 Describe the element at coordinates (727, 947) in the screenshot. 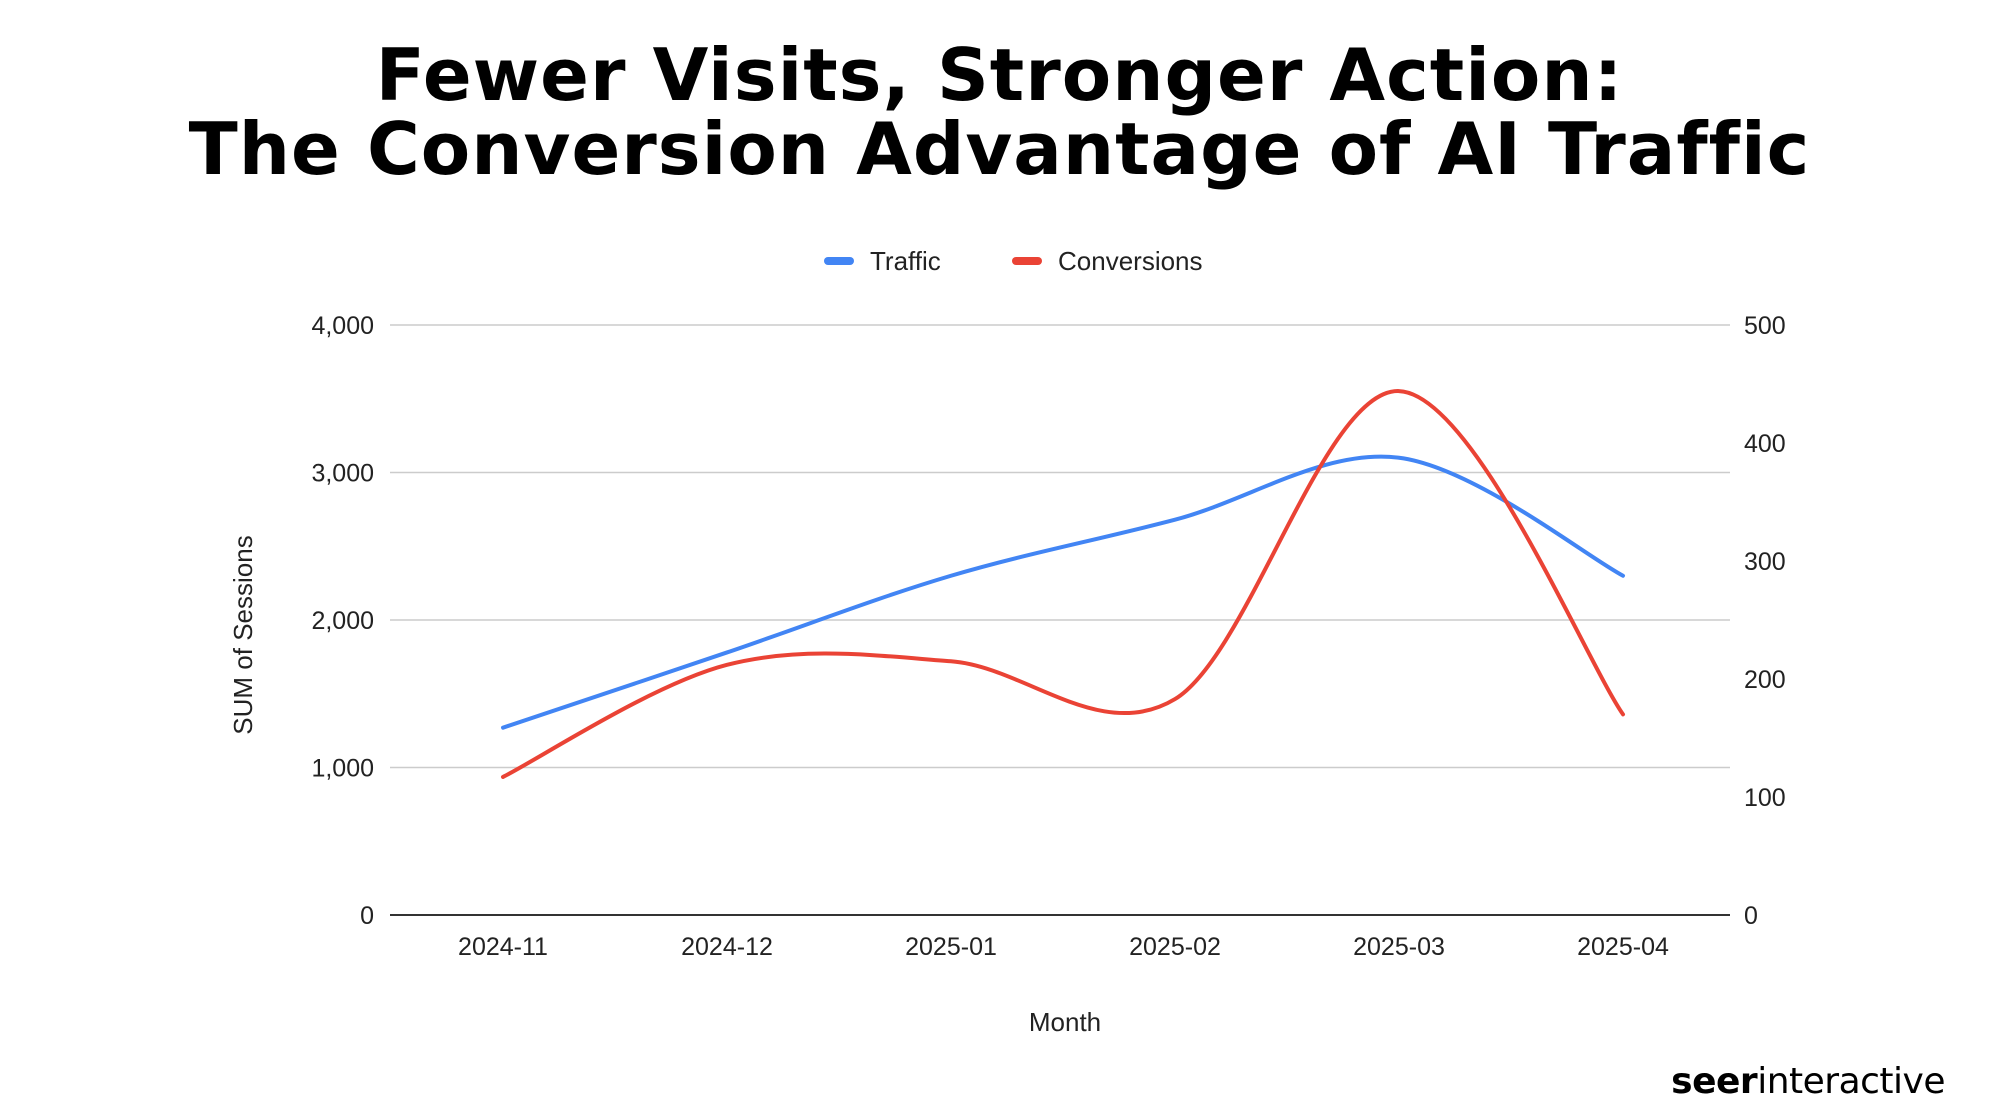

I see `x-tick-label: 2024-12` at that location.